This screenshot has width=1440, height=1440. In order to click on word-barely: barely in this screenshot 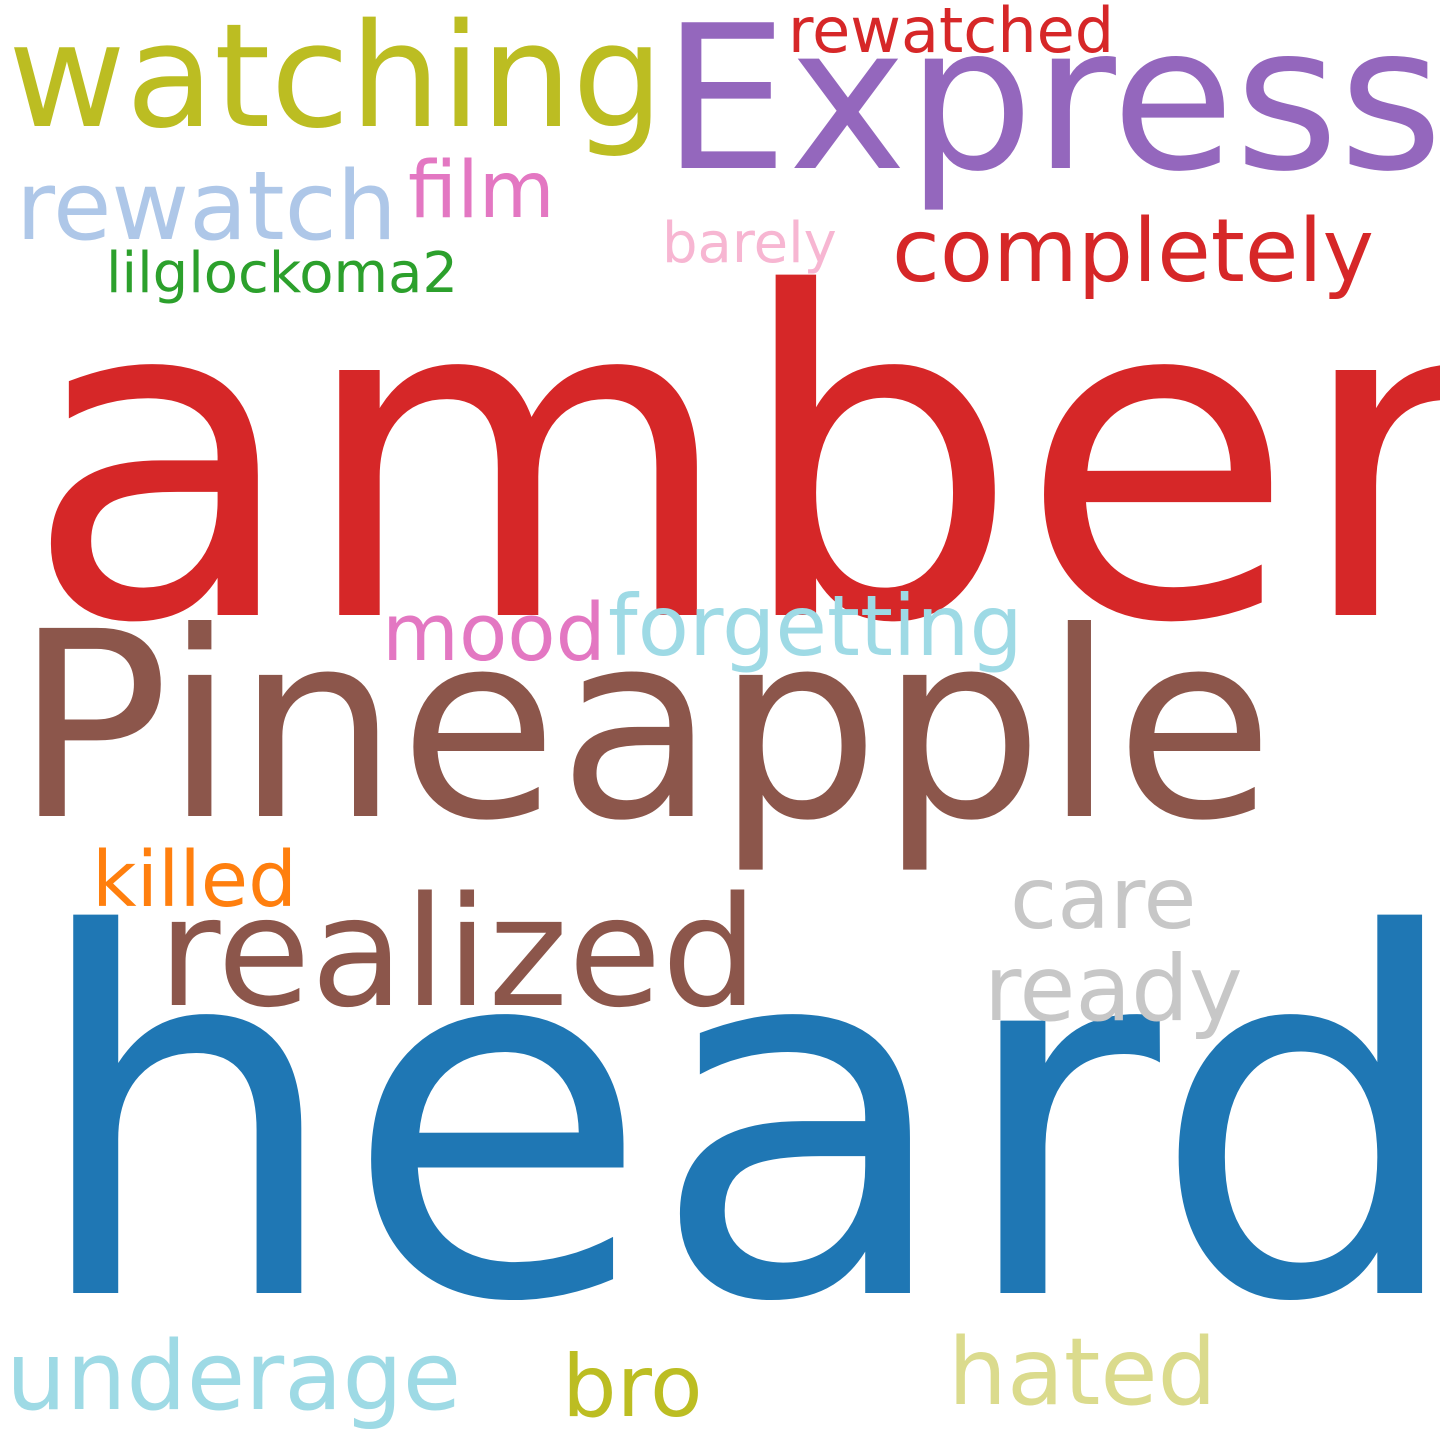, I will do `click(749, 243)`.